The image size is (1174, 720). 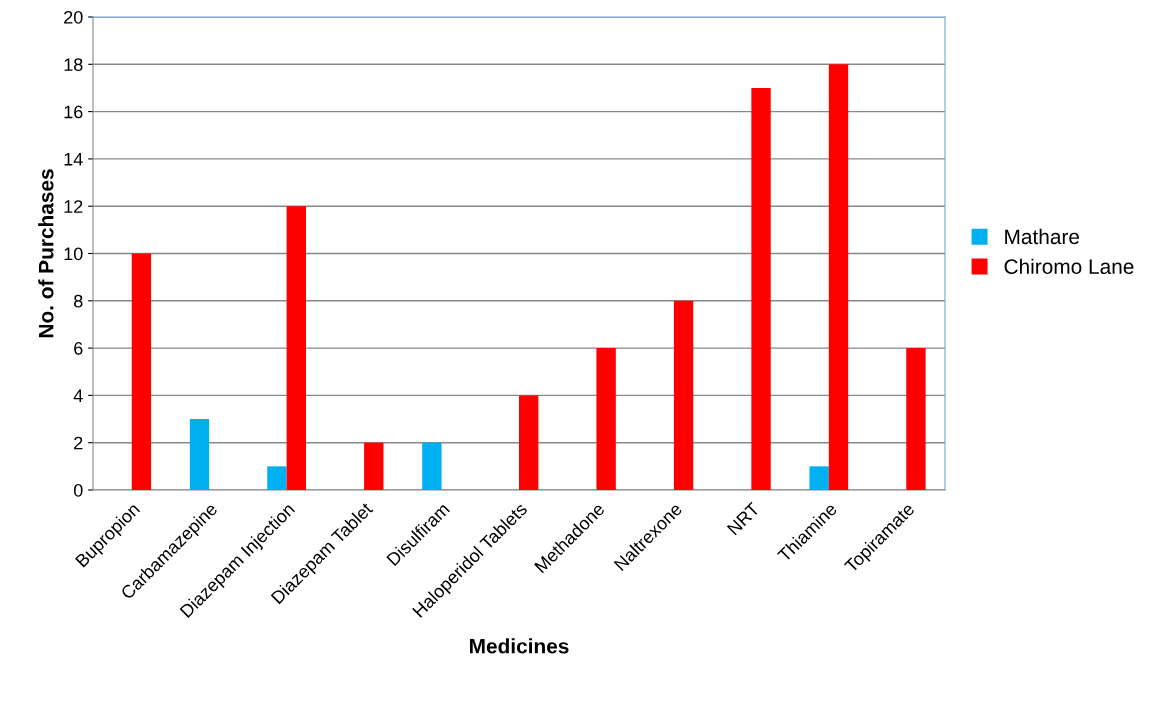 I want to click on y-tick-label: 12, so click(x=73, y=206).